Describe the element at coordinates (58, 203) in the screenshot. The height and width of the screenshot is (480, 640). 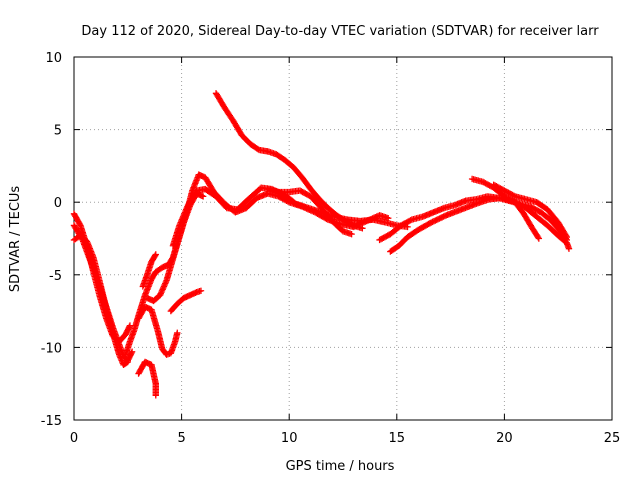
I see `y-tick-label: 0` at that location.